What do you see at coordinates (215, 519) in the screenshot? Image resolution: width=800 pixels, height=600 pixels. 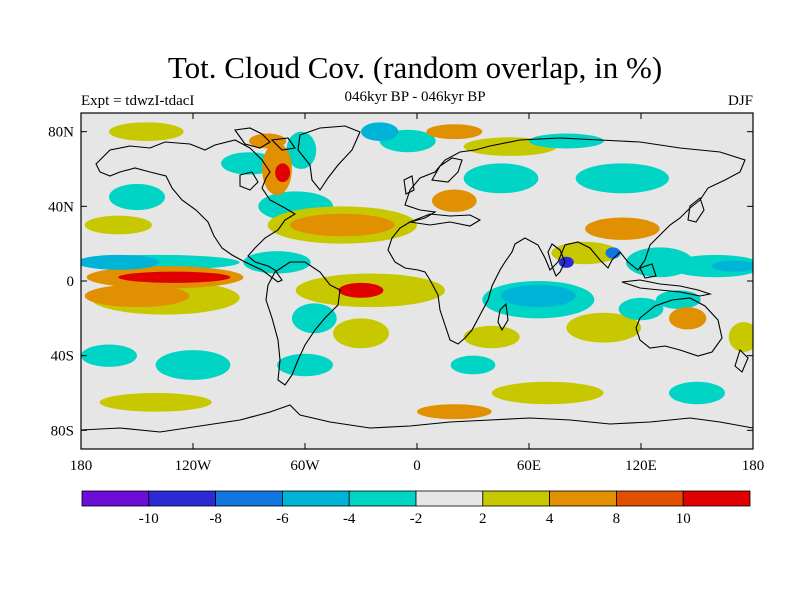 I see `colorbar-label: -8` at bounding box center [215, 519].